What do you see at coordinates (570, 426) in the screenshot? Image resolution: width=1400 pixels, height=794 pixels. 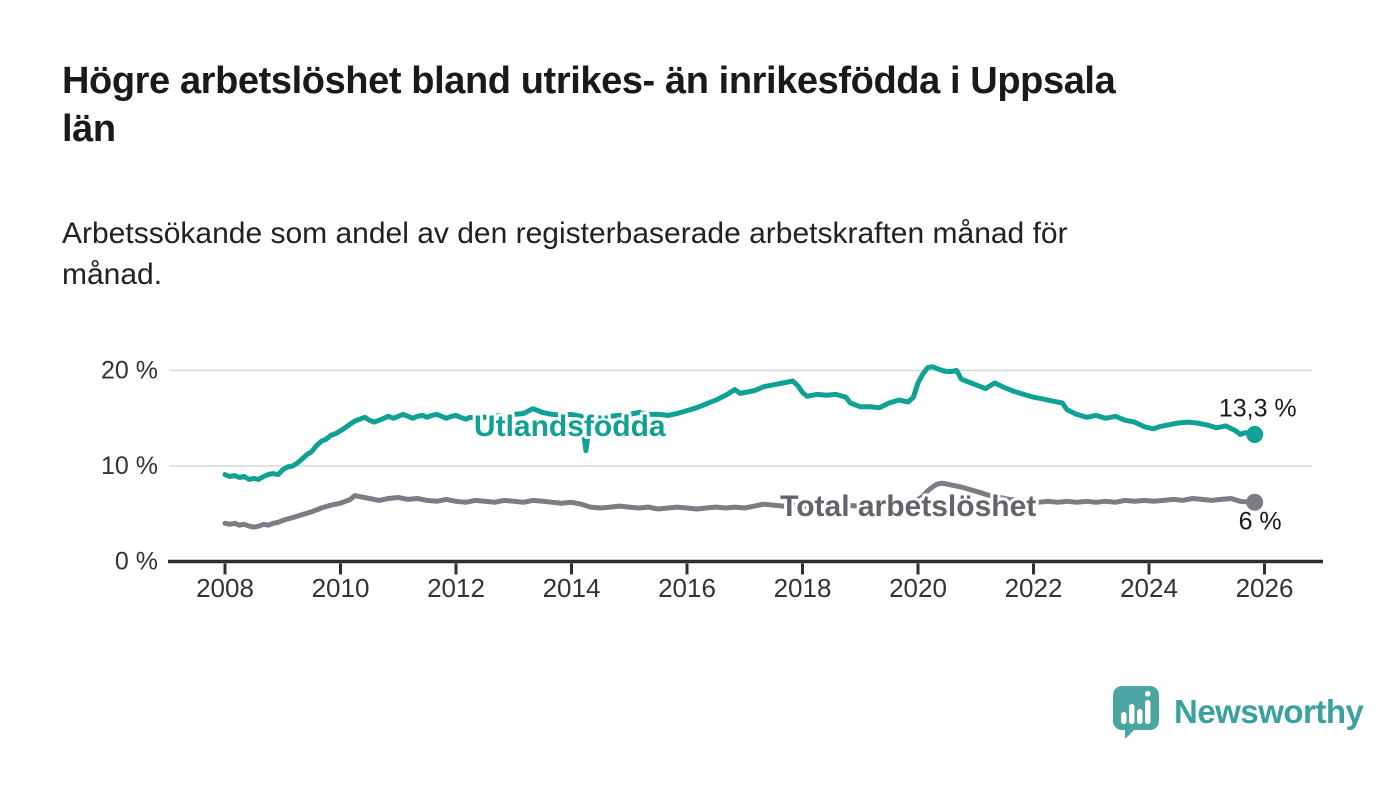 I see `series-label-utlandsfodda: Utlandsfödda` at bounding box center [570, 426].